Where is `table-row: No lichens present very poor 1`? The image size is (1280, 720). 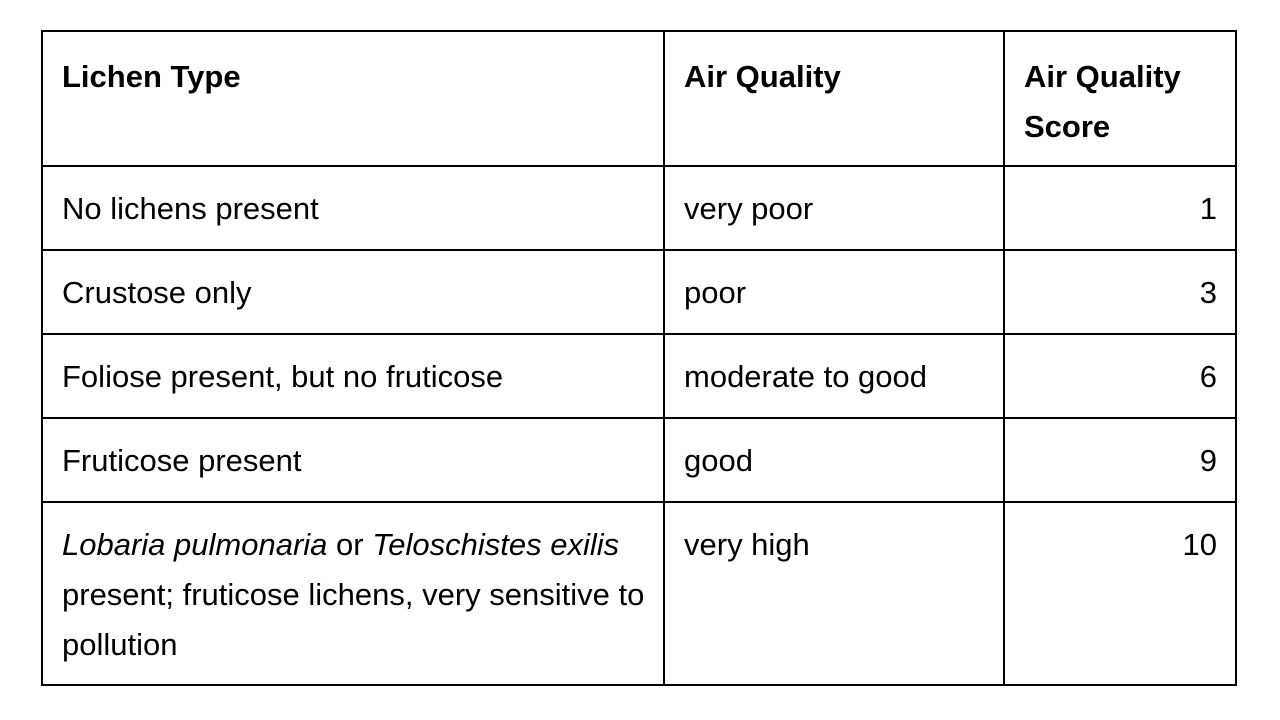 table-row: No lichens present very poor 1 is located at coordinates (639, 208).